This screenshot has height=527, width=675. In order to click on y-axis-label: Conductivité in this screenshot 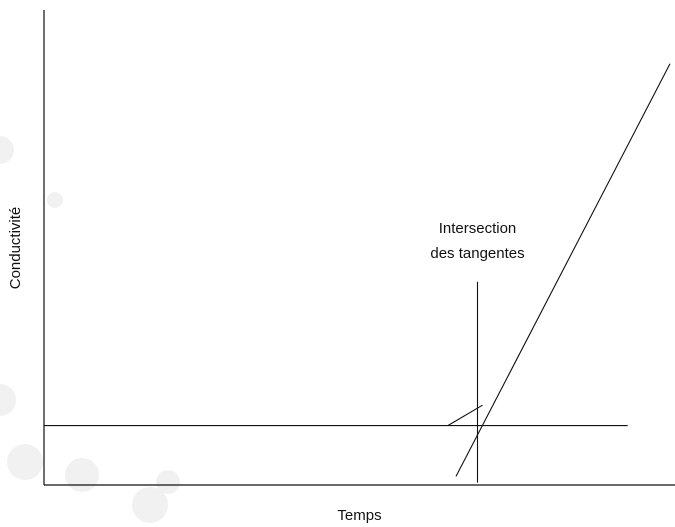, I will do `click(15, 248)`.